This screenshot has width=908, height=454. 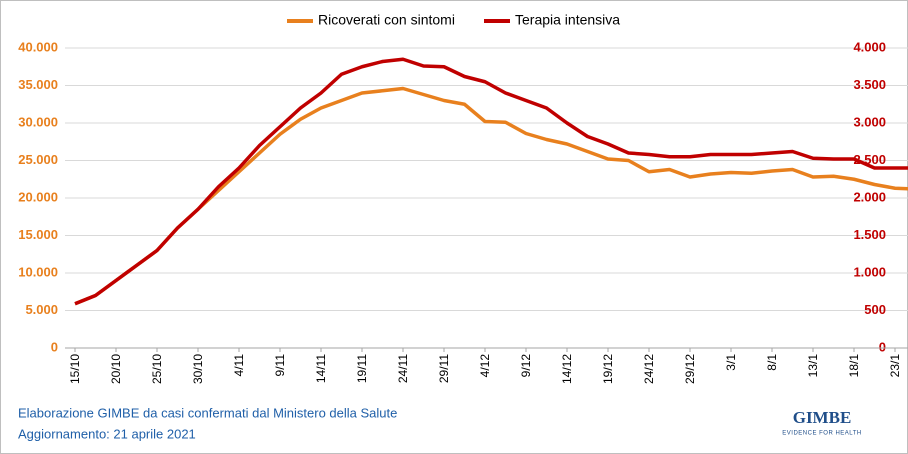 I want to click on y-tick-label: 25.000, so click(x=38, y=159).